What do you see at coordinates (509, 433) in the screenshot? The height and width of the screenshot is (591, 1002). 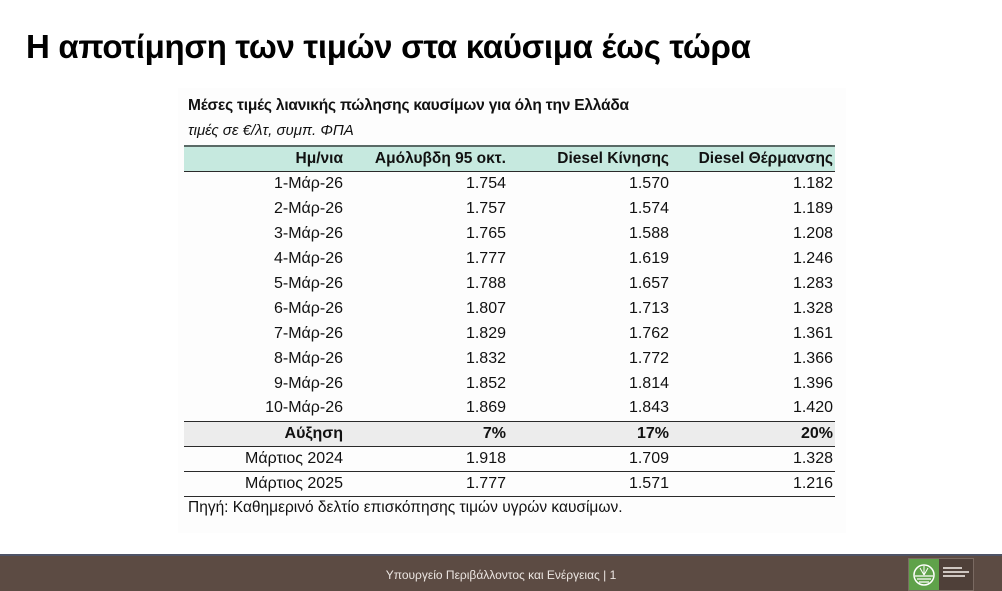 I see `growth-row: Αύξηση 7% 17% 20%` at bounding box center [509, 433].